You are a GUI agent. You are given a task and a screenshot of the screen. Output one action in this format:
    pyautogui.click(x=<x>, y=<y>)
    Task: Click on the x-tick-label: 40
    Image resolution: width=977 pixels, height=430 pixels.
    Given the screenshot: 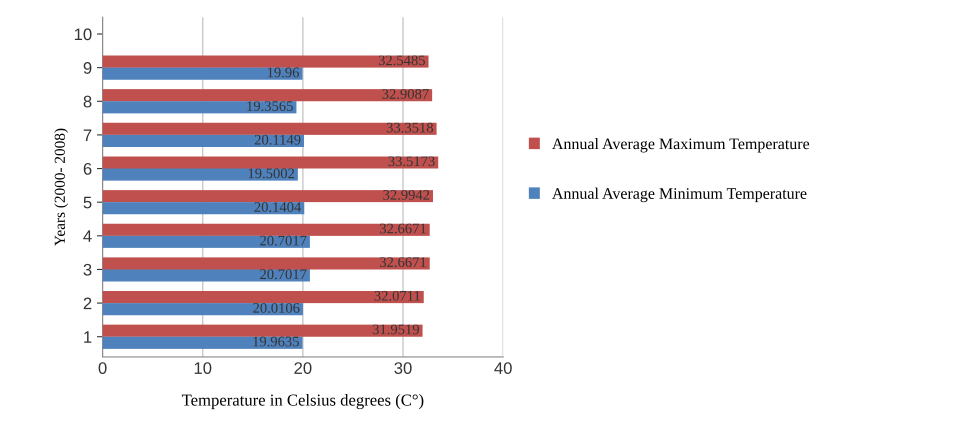 What is the action you would take?
    pyautogui.click(x=503, y=368)
    